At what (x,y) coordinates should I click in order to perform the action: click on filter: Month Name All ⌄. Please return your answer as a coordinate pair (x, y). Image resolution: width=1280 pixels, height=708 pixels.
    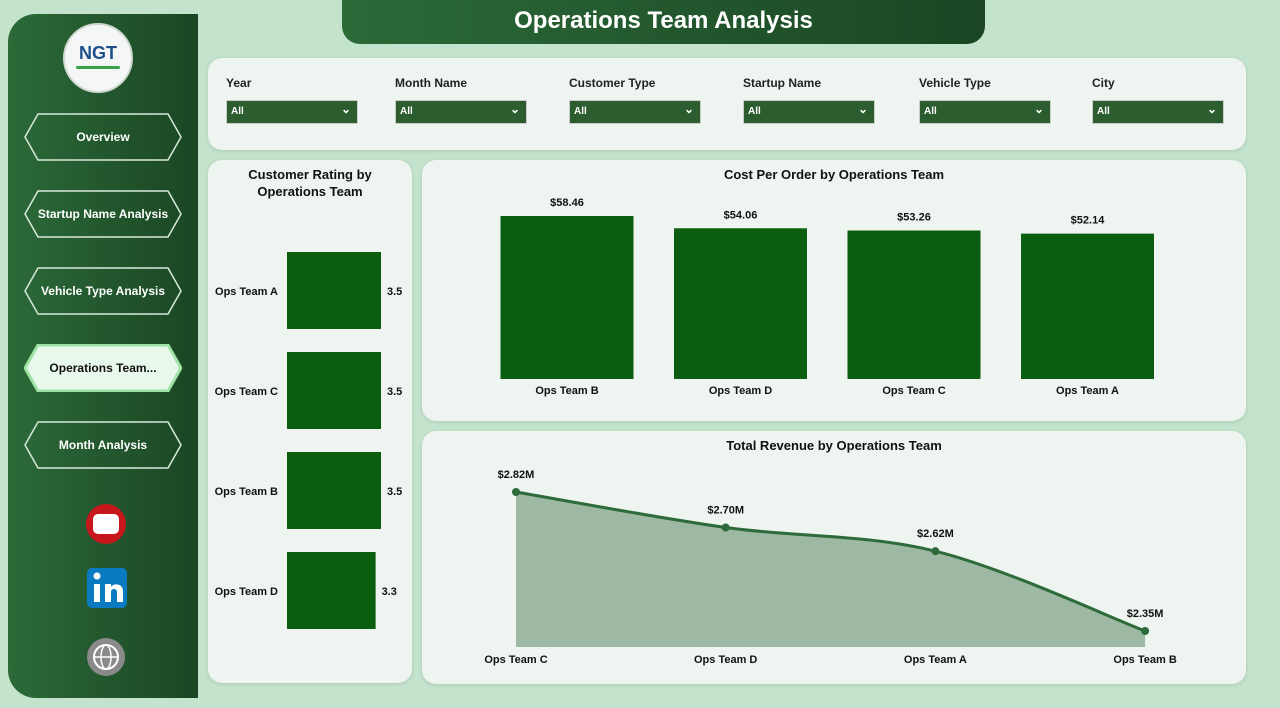
    Looking at the image, I should click on (461, 100).